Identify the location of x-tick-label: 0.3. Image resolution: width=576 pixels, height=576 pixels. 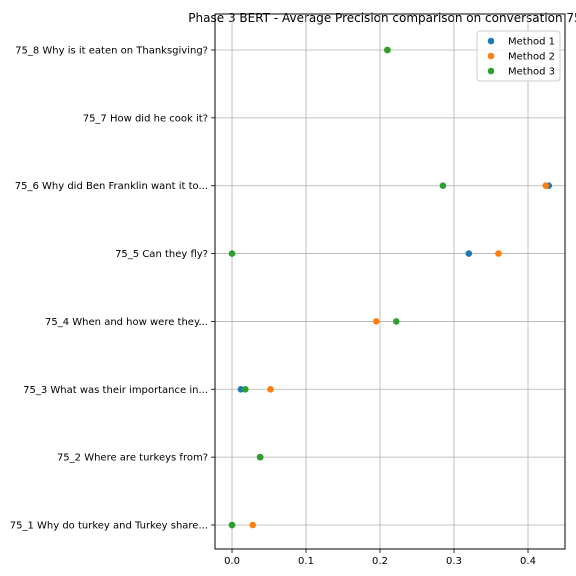
(454, 561).